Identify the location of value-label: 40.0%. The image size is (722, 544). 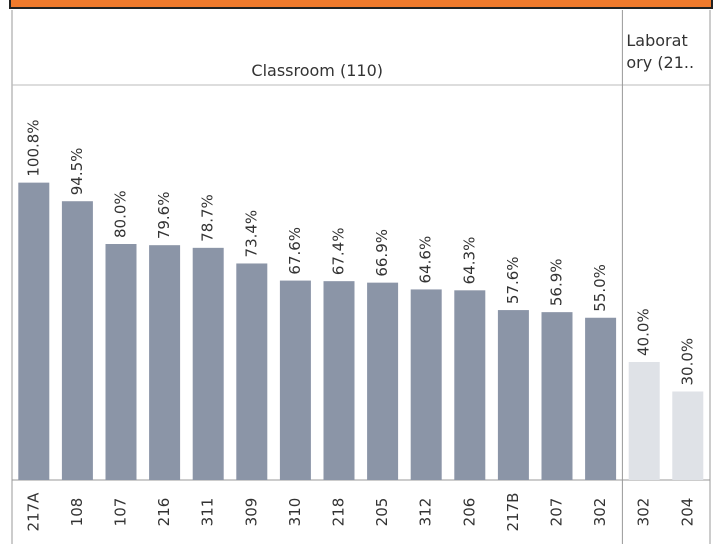
(644, 332).